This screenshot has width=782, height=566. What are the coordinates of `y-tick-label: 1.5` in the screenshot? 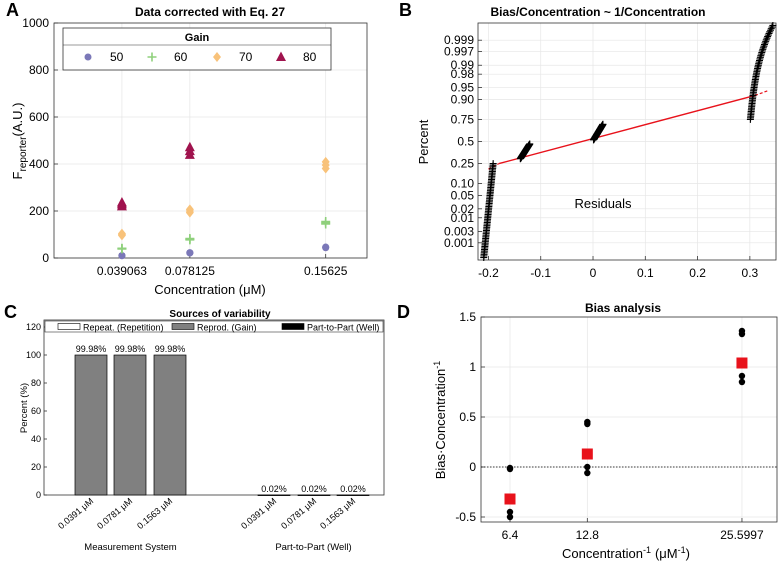 It's located at (467, 317).